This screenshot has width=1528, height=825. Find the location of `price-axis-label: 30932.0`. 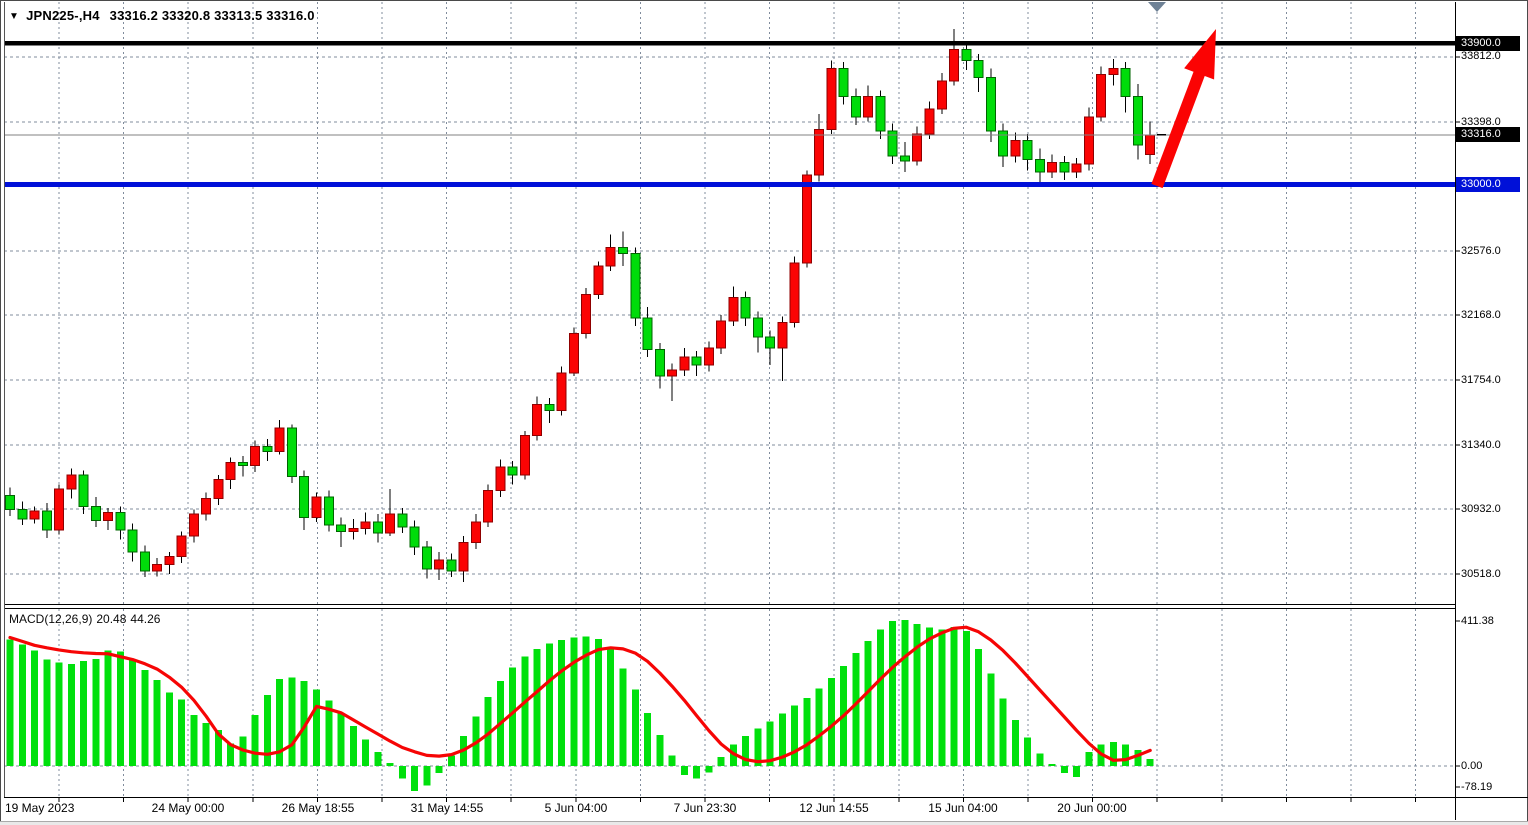

price-axis-label: 30932.0 is located at coordinates (1481, 508).